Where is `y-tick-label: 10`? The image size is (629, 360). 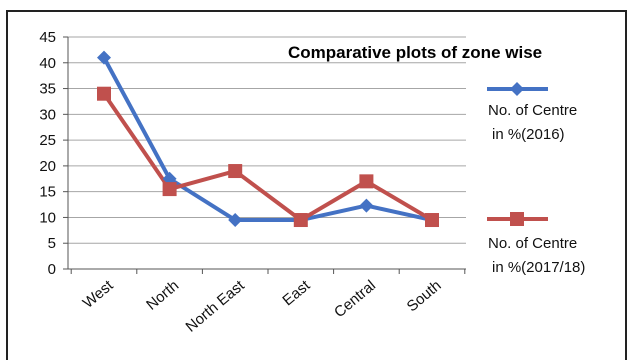 y-tick-label: 10 is located at coordinates (47, 217).